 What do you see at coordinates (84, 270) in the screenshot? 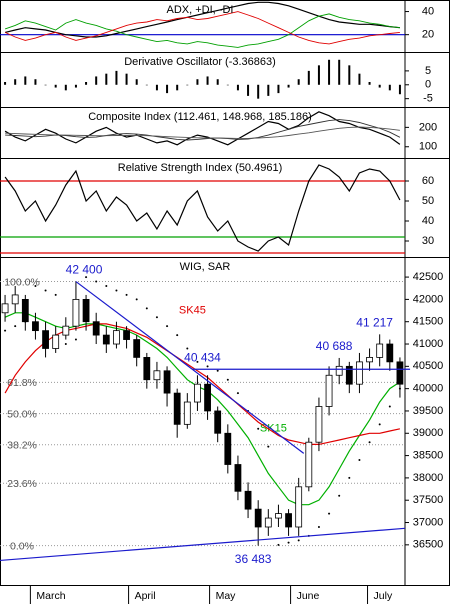
I see `price-annotation: 42 400` at bounding box center [84, 270].